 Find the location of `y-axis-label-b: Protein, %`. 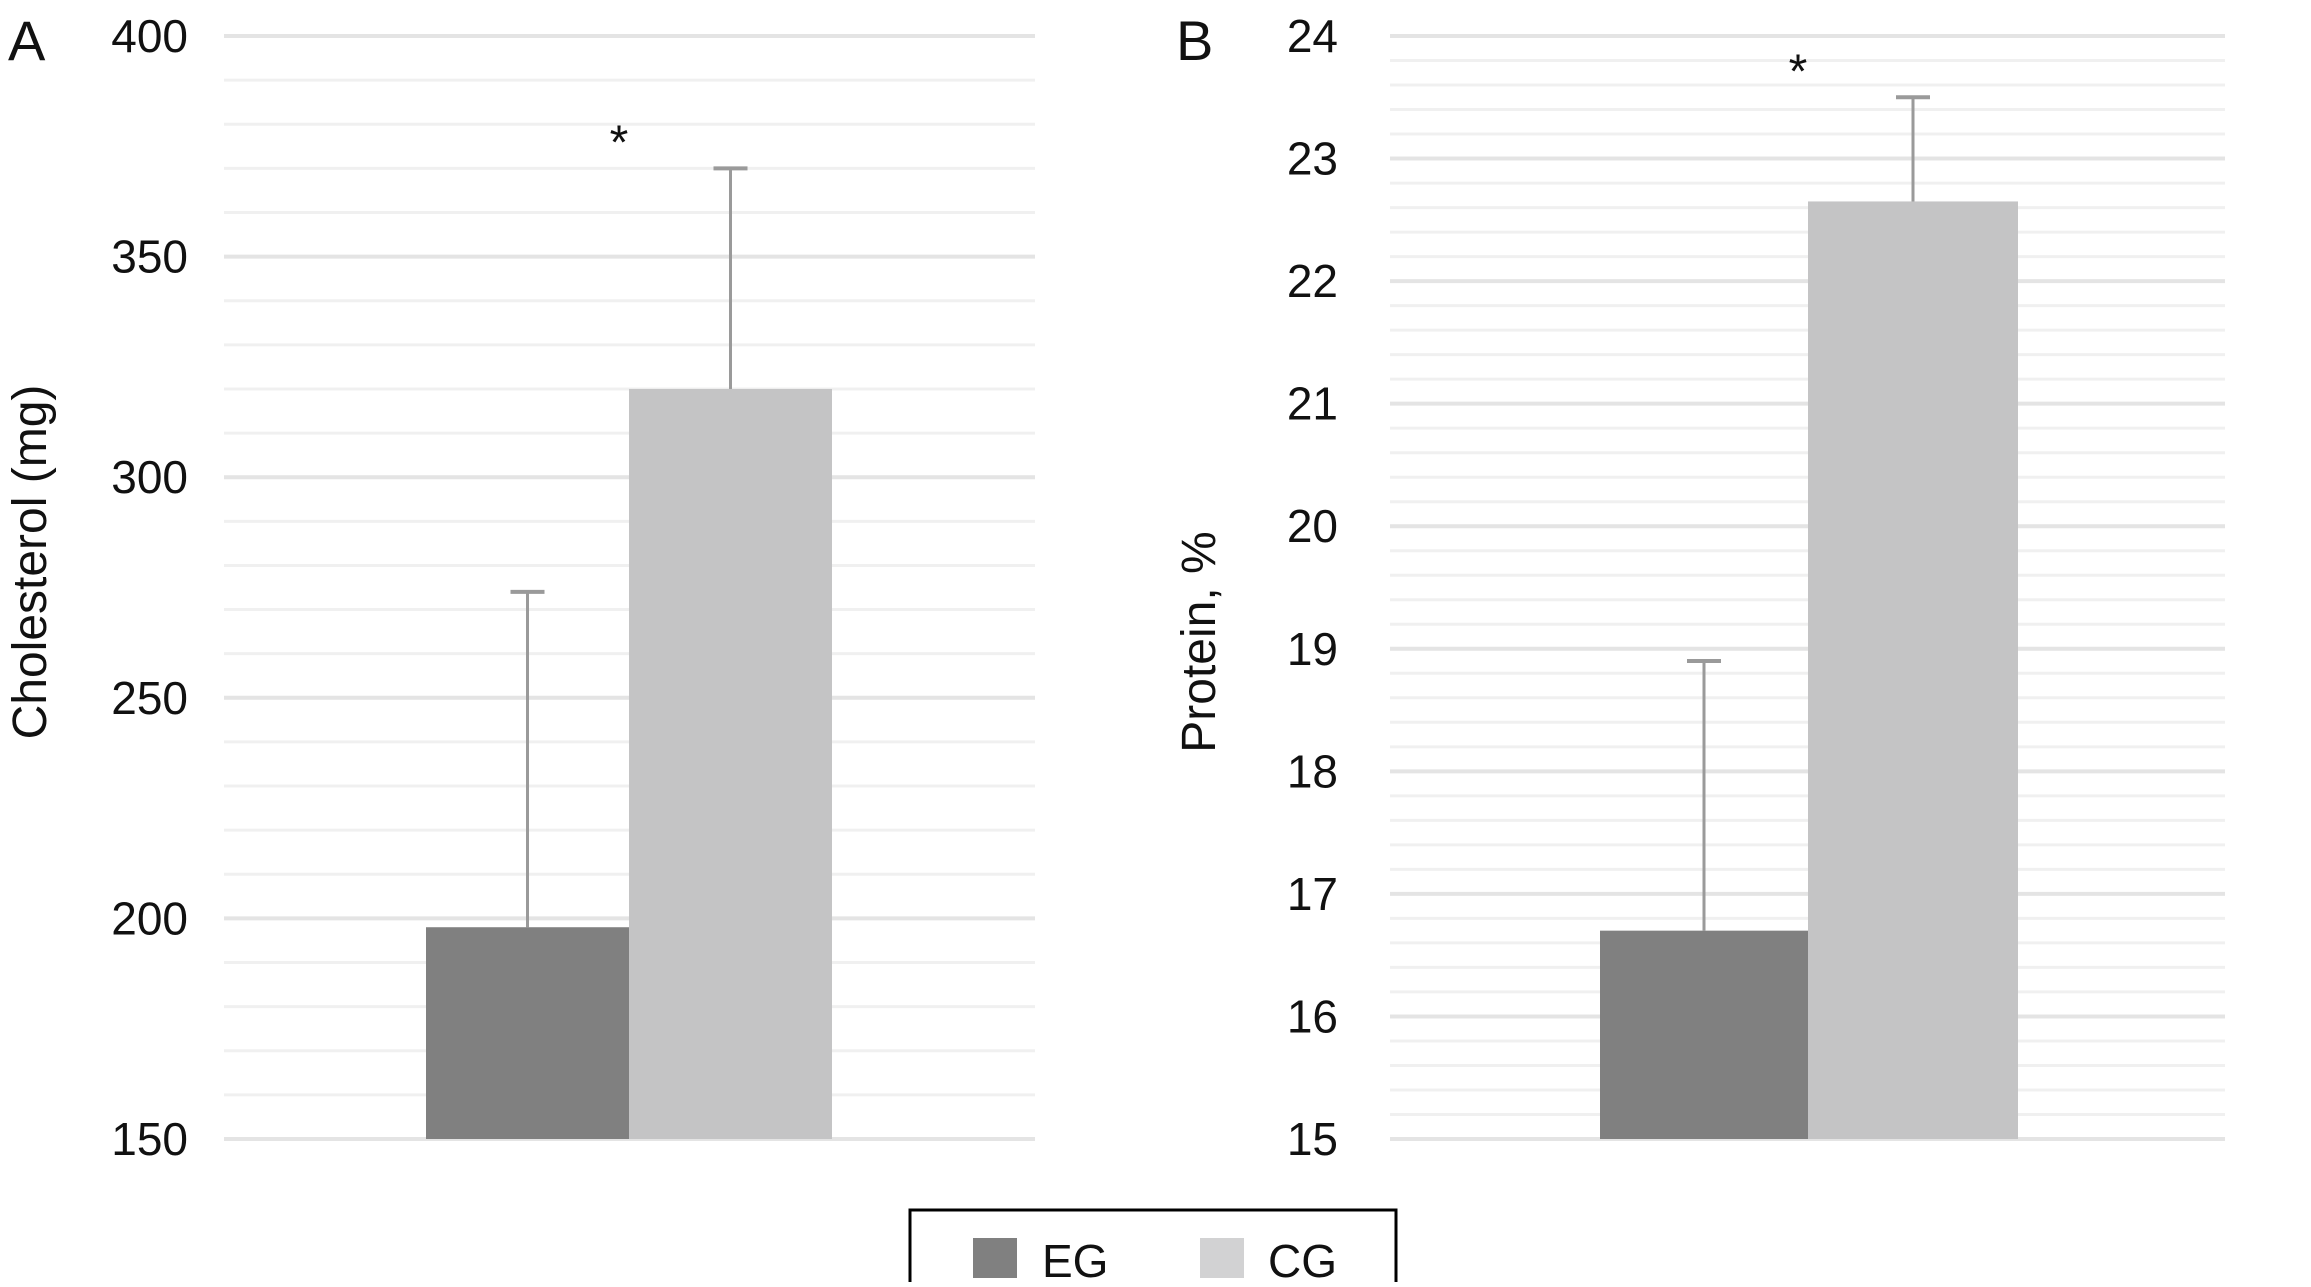

y-axis-label-b: Protein, % is located at coordinates (1199, 641).